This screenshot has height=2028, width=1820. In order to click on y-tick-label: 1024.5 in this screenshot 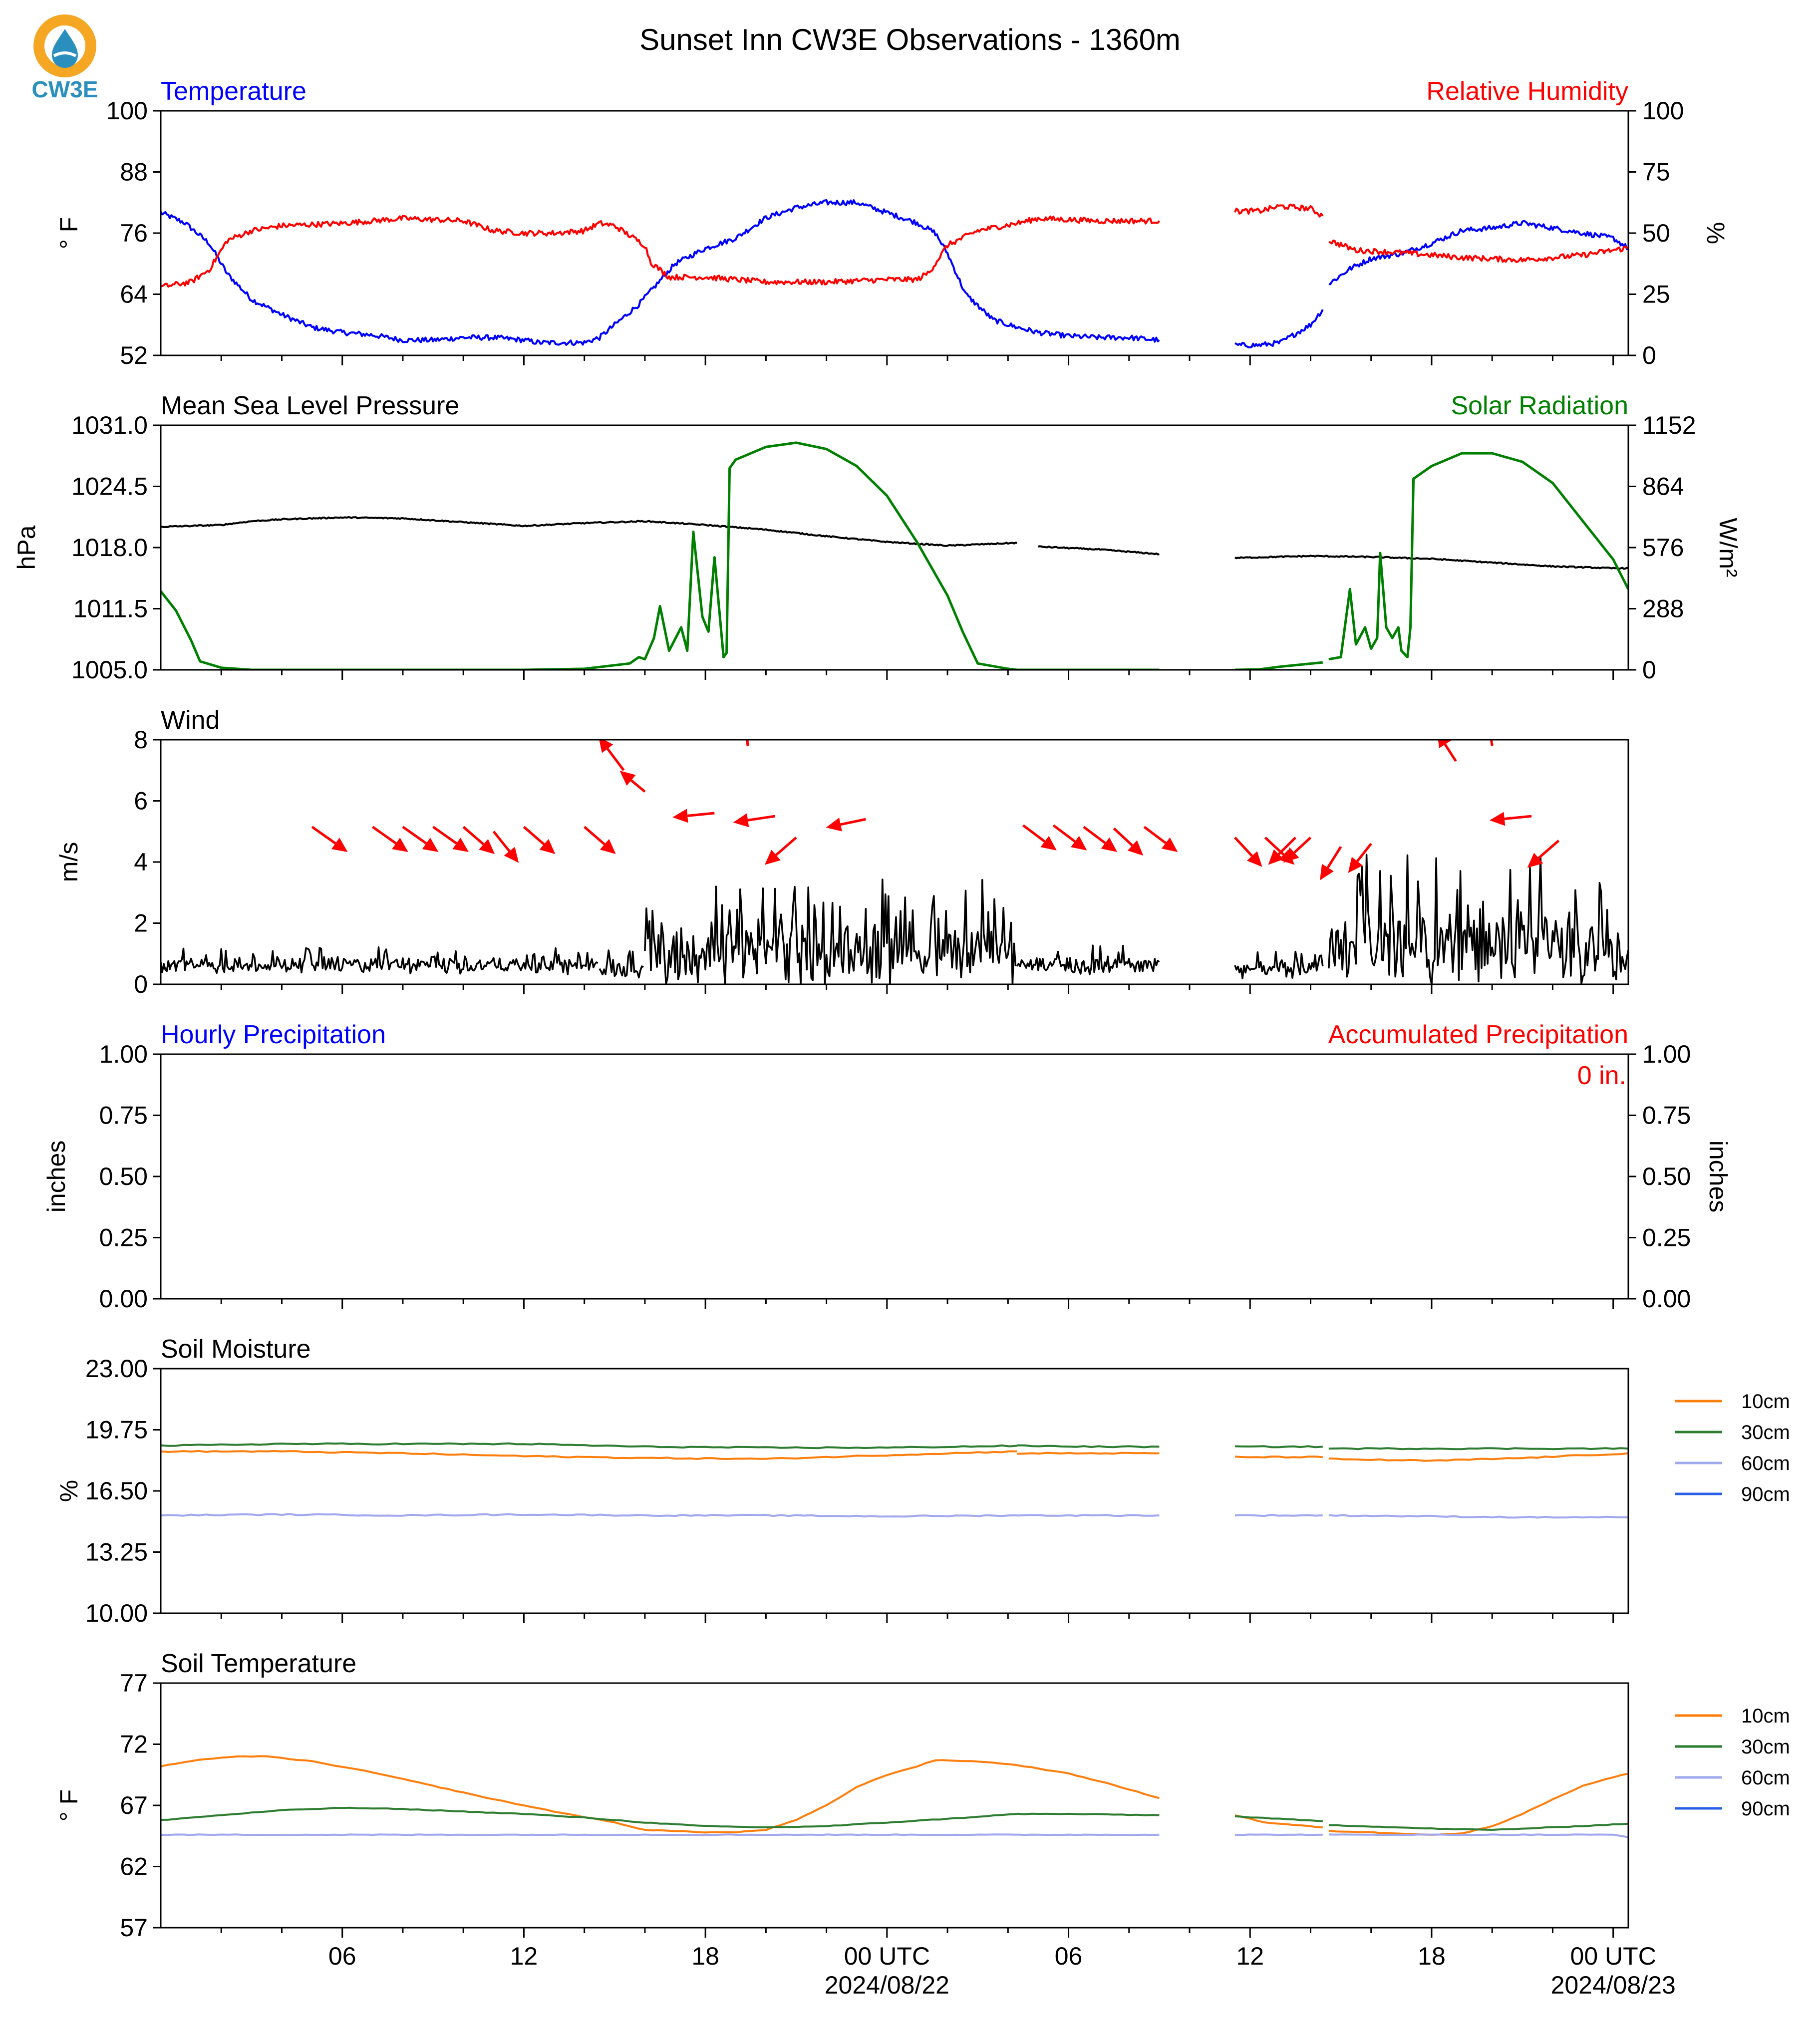, I will do `click(109, 487)`.